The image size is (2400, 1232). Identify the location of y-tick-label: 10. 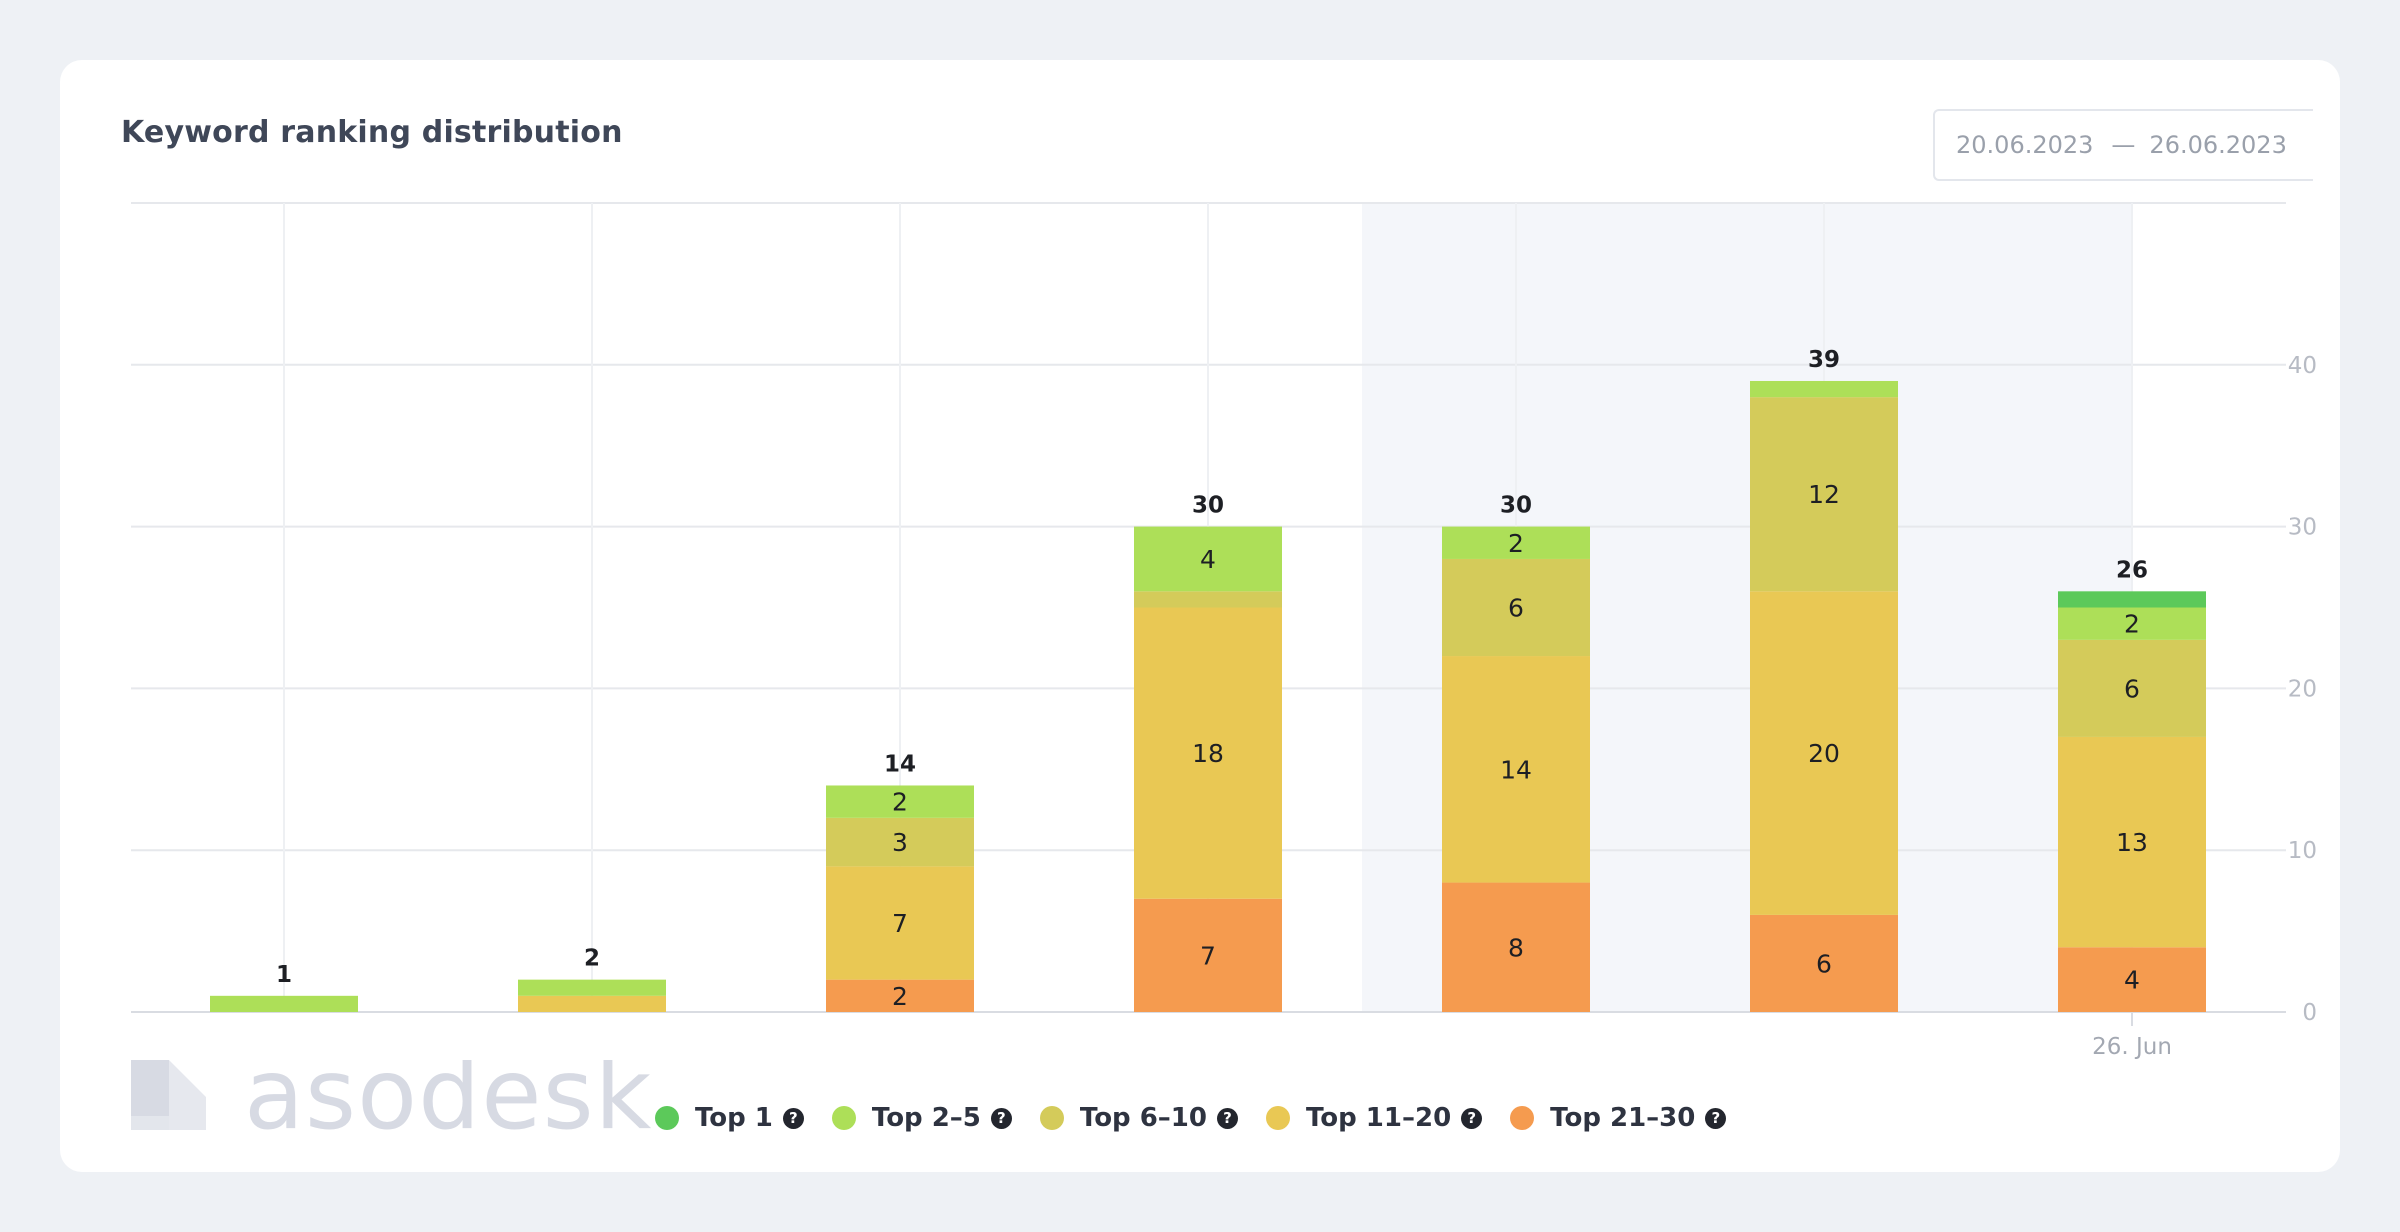
(2302, 851).